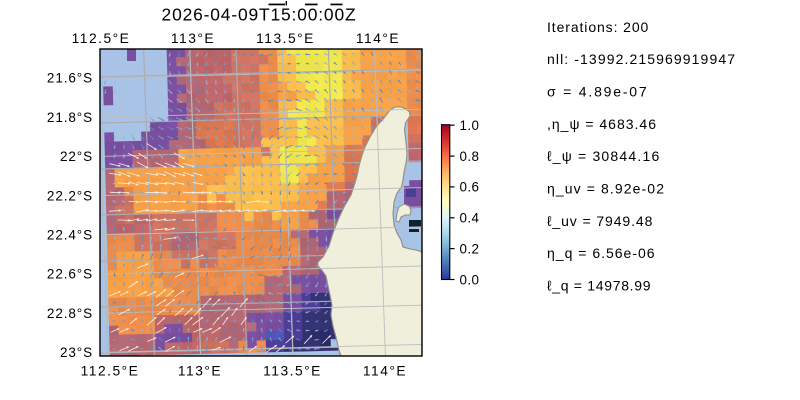  I want to click on svg-text: σ = 4.89e-07, so click(597, 92).